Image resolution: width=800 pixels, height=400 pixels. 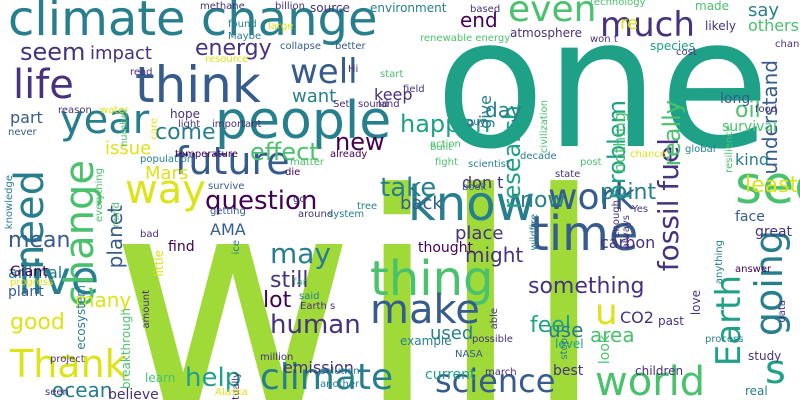 What do you see at coordinates (105, 120) in the screenshot?
I see `cloud-word: year` at bounding box center [105, 120].